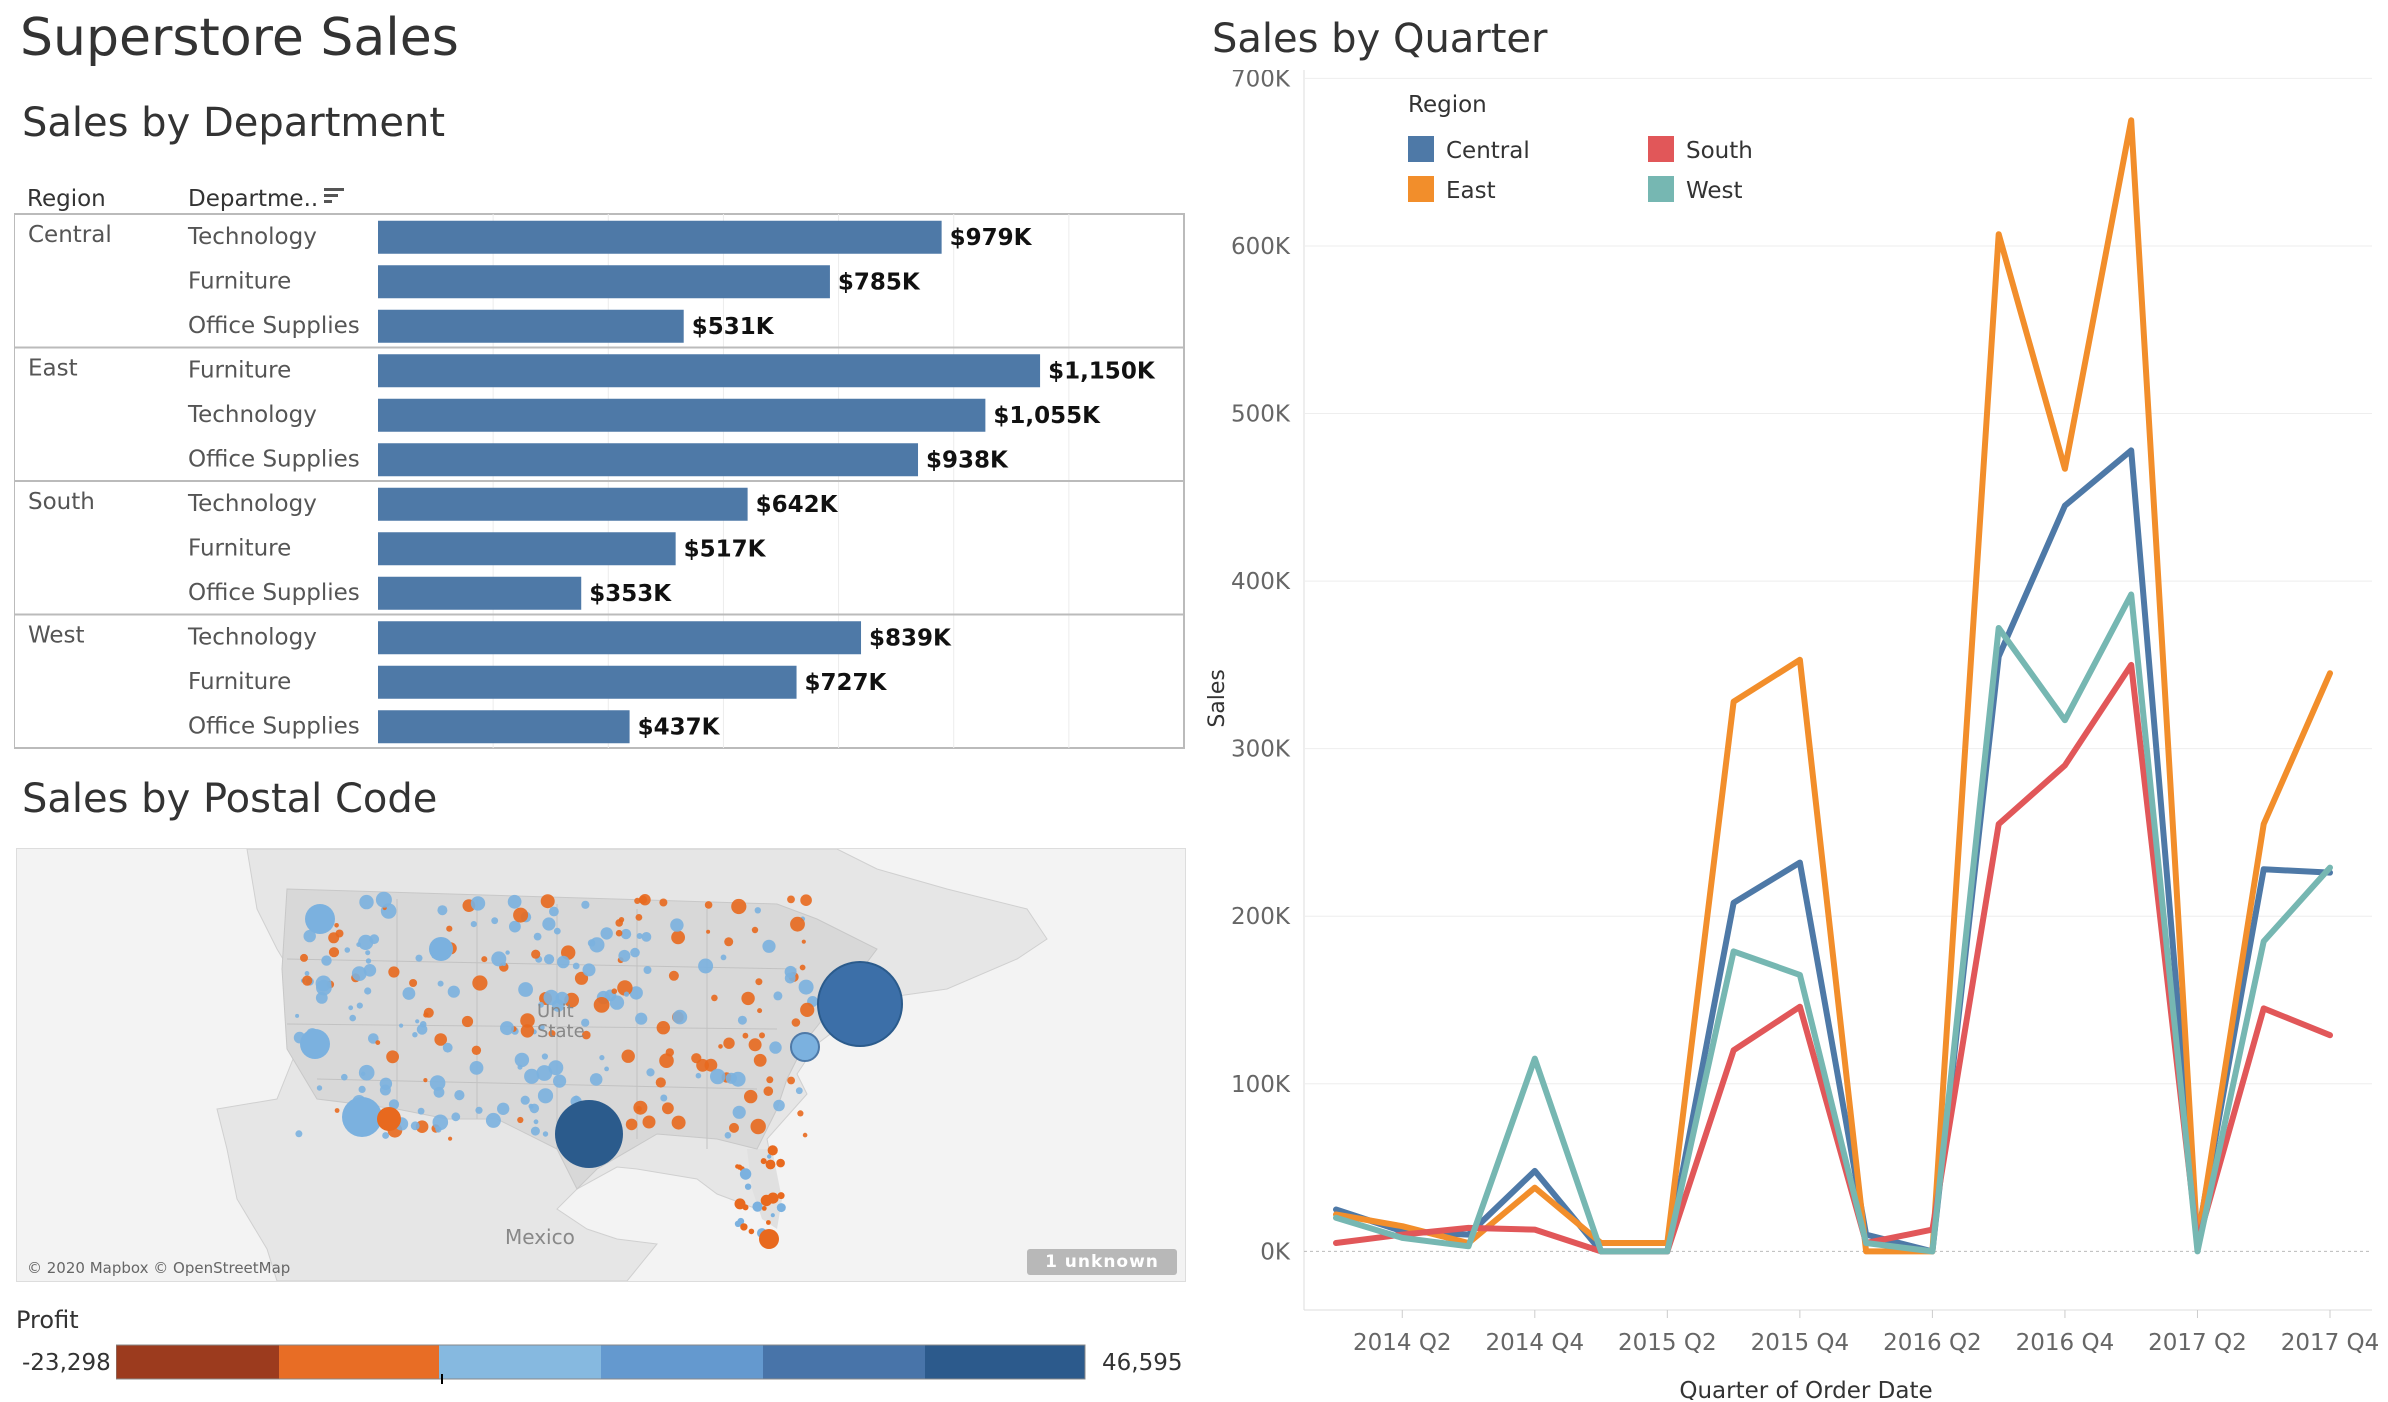 The width and height of the screenshot is (2388, 1402). I want to click on x-tick-label: 2015 Q4, so click(1800, 1343).